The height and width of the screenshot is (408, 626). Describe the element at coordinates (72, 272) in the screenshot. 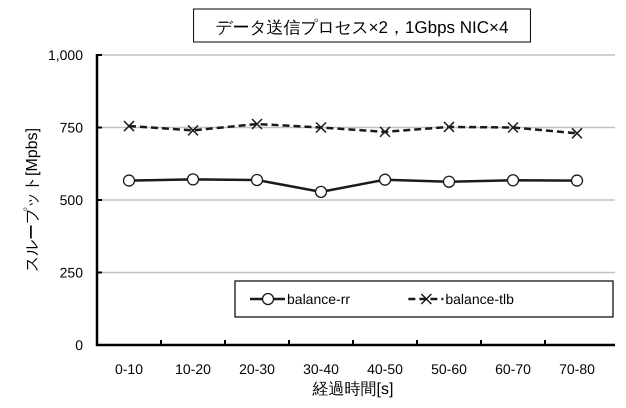

I see `y-tick-label: 250` at that location.